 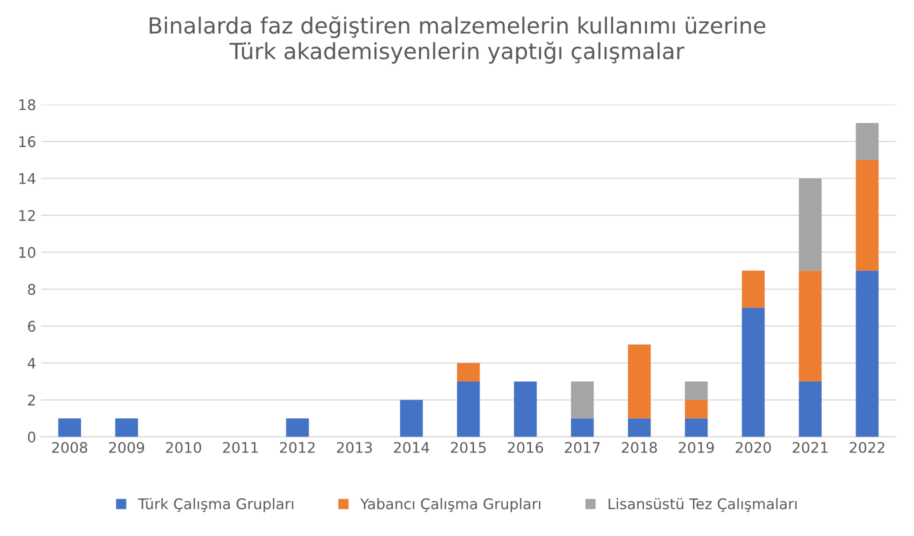 What do you see at coordinates (702, 505) in the screenshot?
I see `legend-label: Lisansüstü Tez Çalışmaları` at bounding box center [702, 505].